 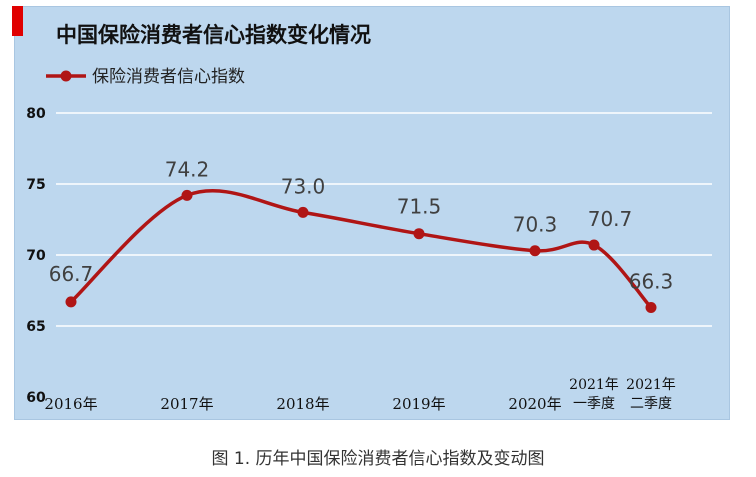 I want to click on x-tick-label-line: 二季度, so click(x=651, y=404).